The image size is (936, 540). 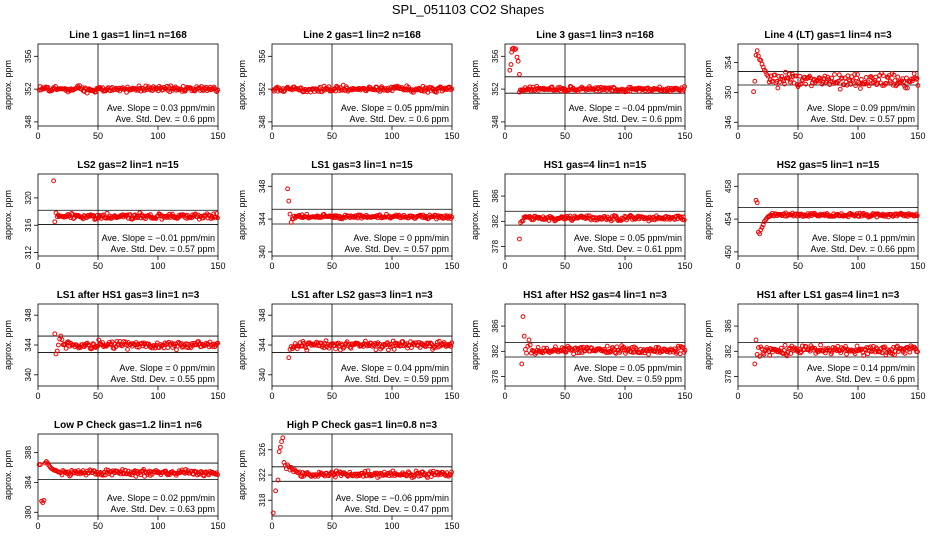 What do you see at coordinates (28, 56) in the screenshot?
I see `y-tick-label: 356` at bounding box center [28, 56].